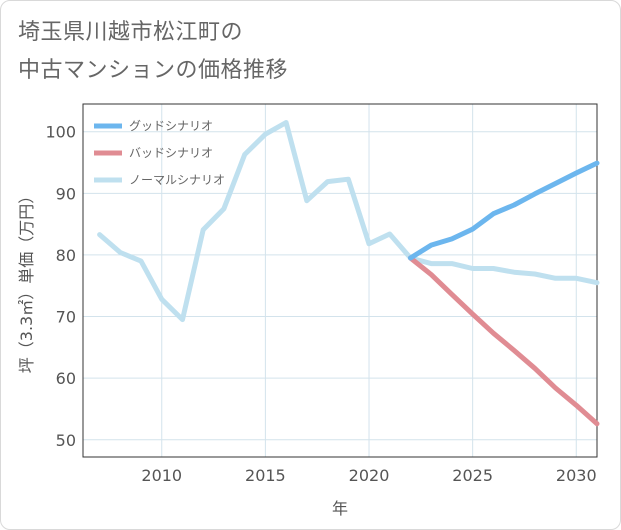  What do you see at coordinates (171, 126) in the screenshot?
I see `legend-label: グッドシナリオ` at bounding box center [171, 126].